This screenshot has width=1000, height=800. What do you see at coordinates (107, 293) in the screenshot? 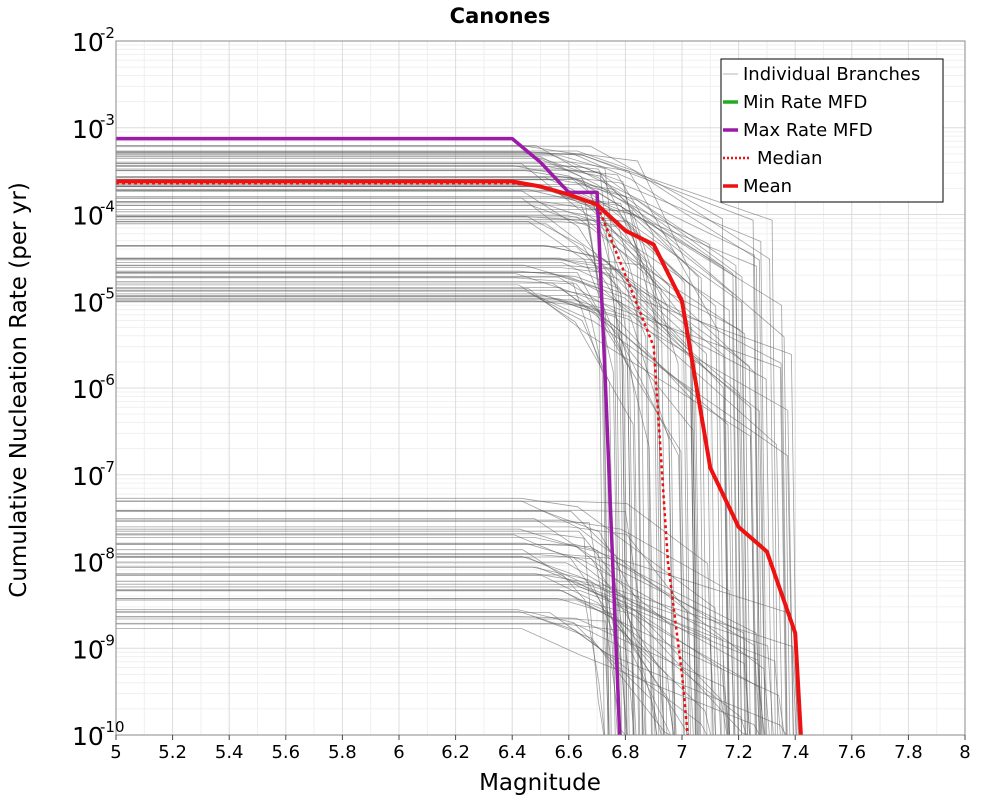
I see `y-tick-exponent: -5` at bounding box center [107, 293].